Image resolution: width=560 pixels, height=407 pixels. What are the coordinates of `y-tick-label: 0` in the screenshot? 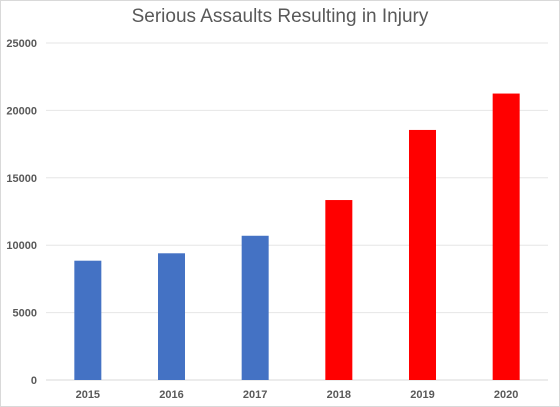 It's located at (34, 381).